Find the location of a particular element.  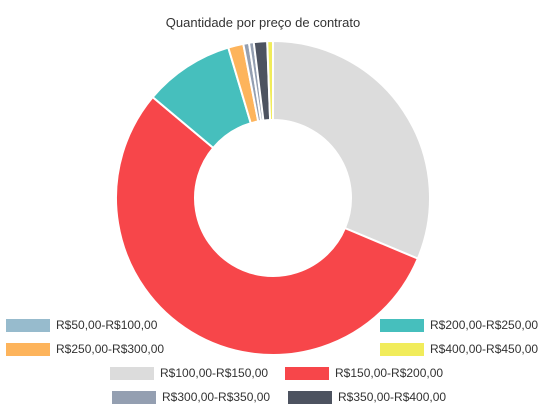

legend-item: R$150,00-R$200,00 is located at coordinates (364, 373).